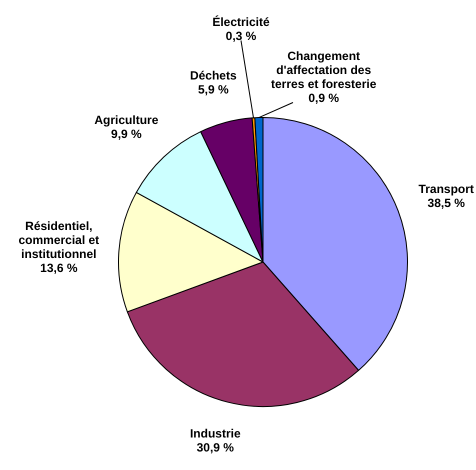  What do you see at coordinates (215, 447) in the screenshot?
I see `data-label: 30,9 %` at bounding box center [215, 447].